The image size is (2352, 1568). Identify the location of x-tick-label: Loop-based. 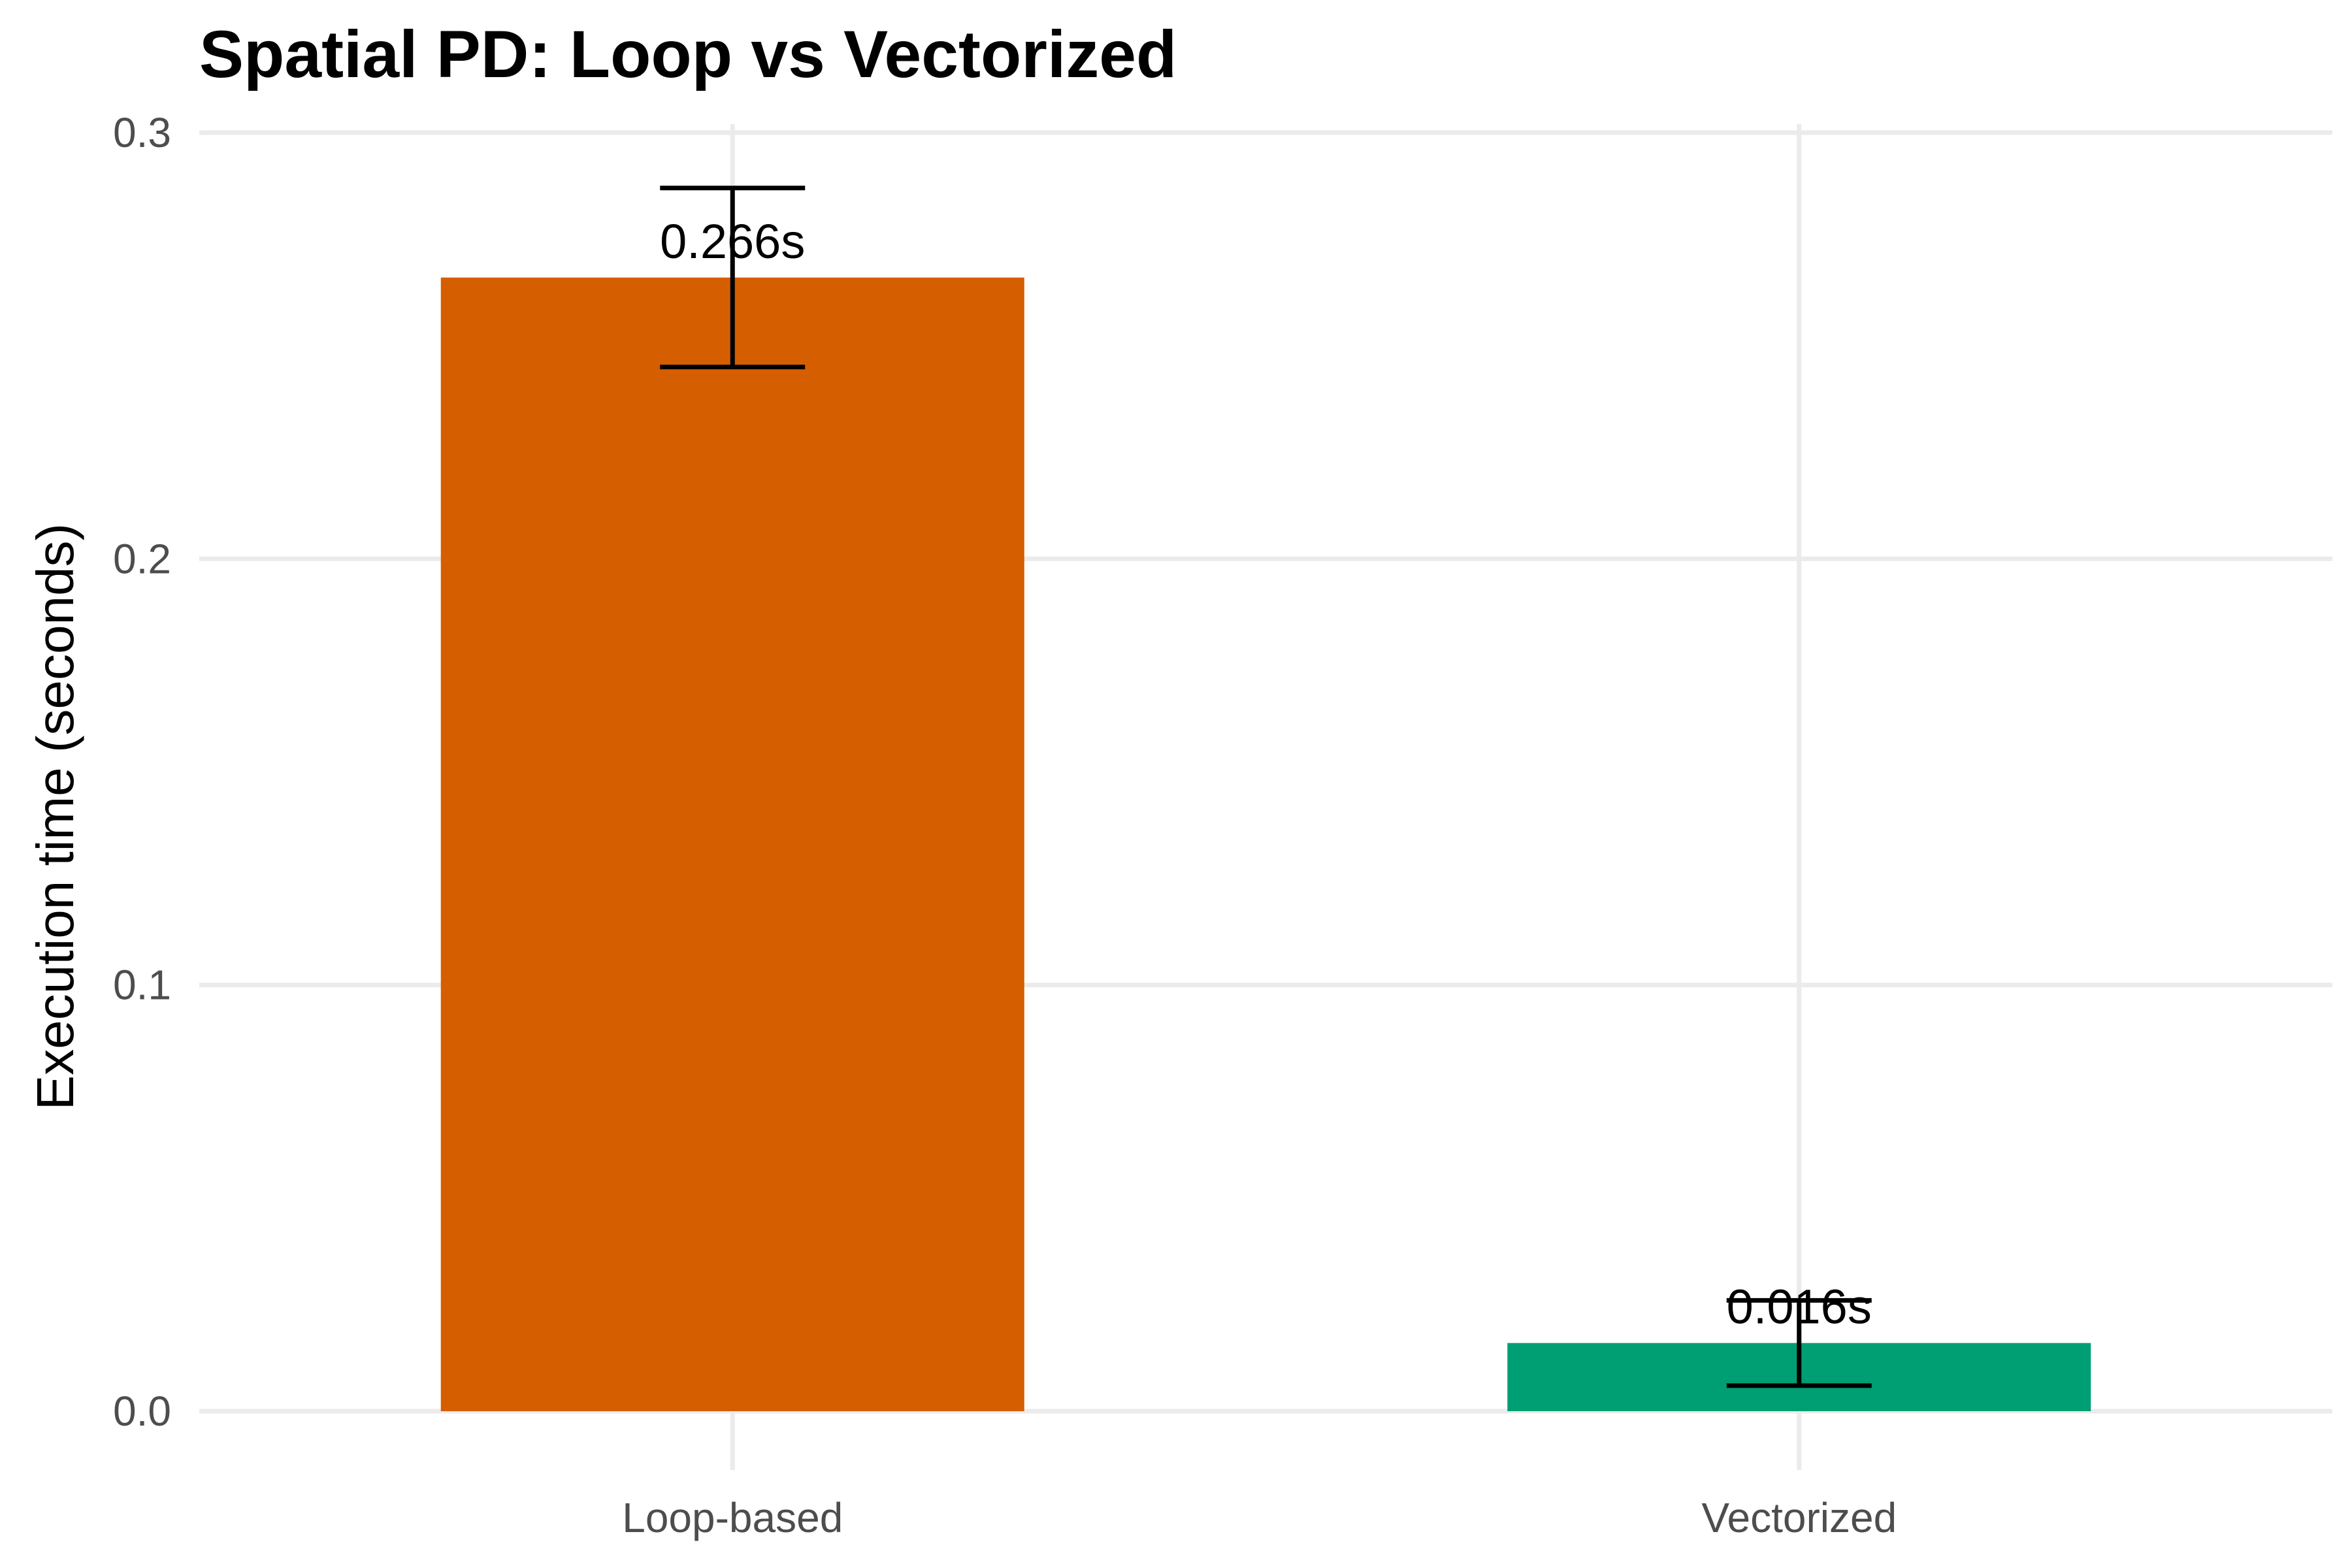
(732, 1517).